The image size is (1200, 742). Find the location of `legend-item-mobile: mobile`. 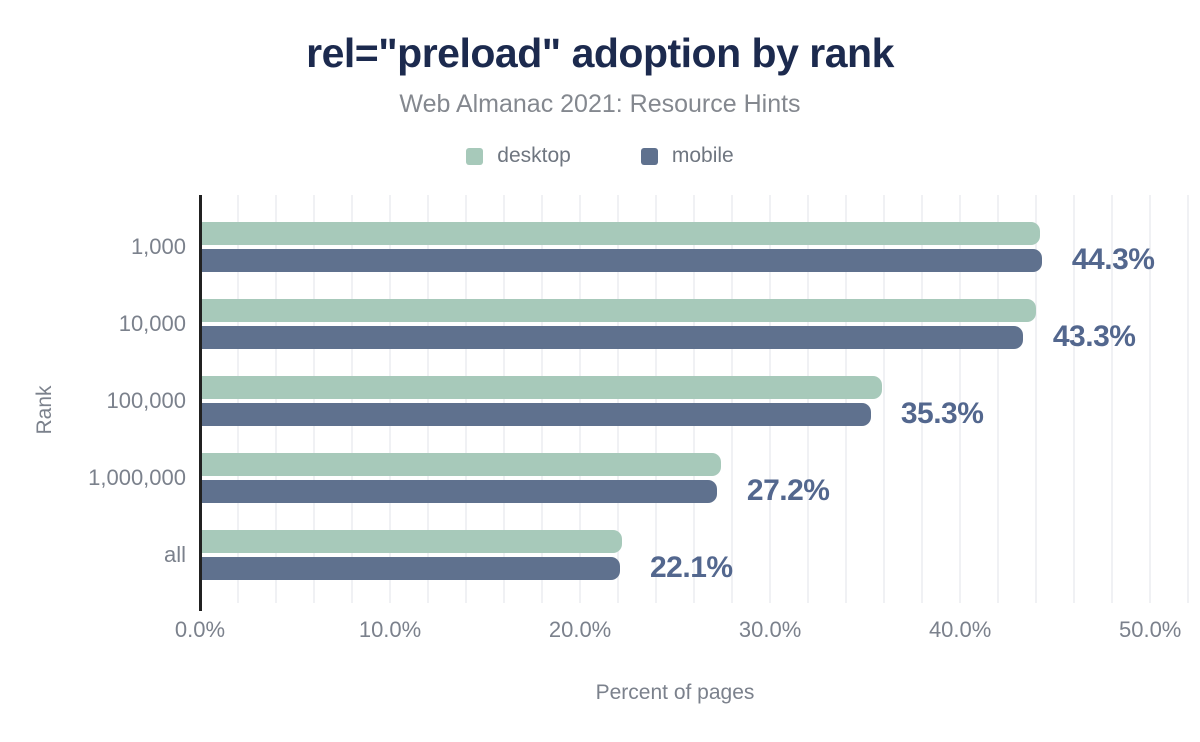

legend-item-mobile: mobile is located at coordinates (687, 156).